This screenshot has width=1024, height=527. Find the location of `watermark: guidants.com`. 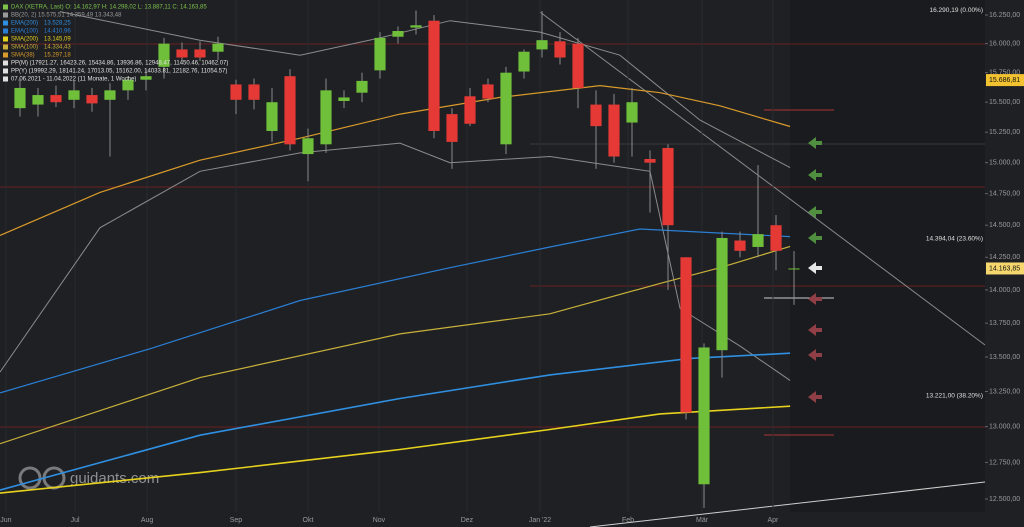

watermark: guidants.com is located at coordinates (114, 478).